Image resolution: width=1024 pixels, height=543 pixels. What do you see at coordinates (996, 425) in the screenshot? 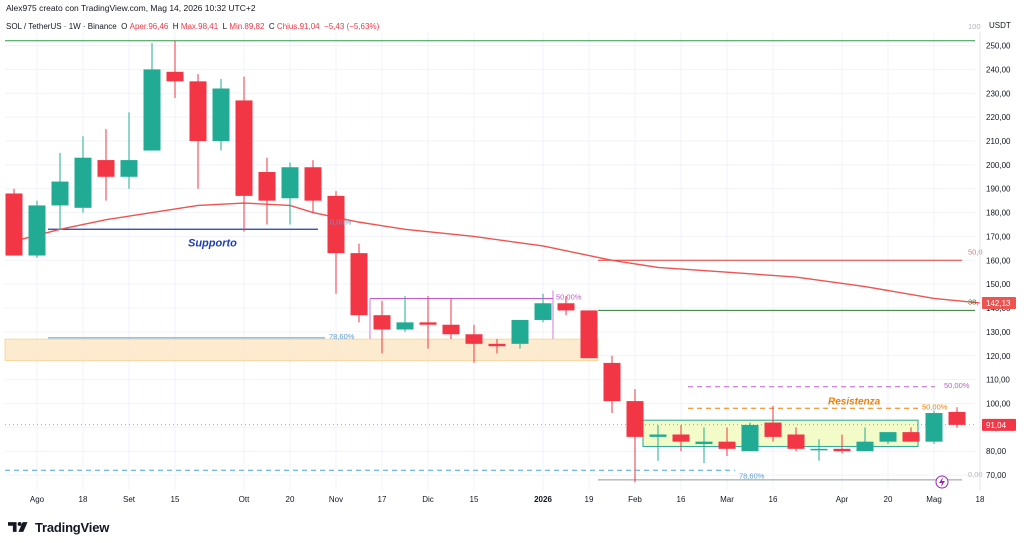
I see `current-price-badge-text: 91,04` at bounding box center [996, 425].